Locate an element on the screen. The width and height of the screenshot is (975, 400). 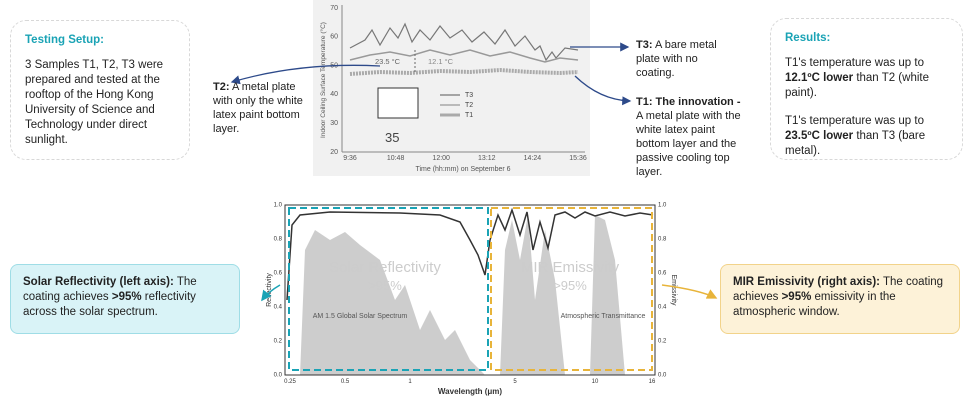
text: emissivity in the atmospheric window. is located at coordinates (814, 304).